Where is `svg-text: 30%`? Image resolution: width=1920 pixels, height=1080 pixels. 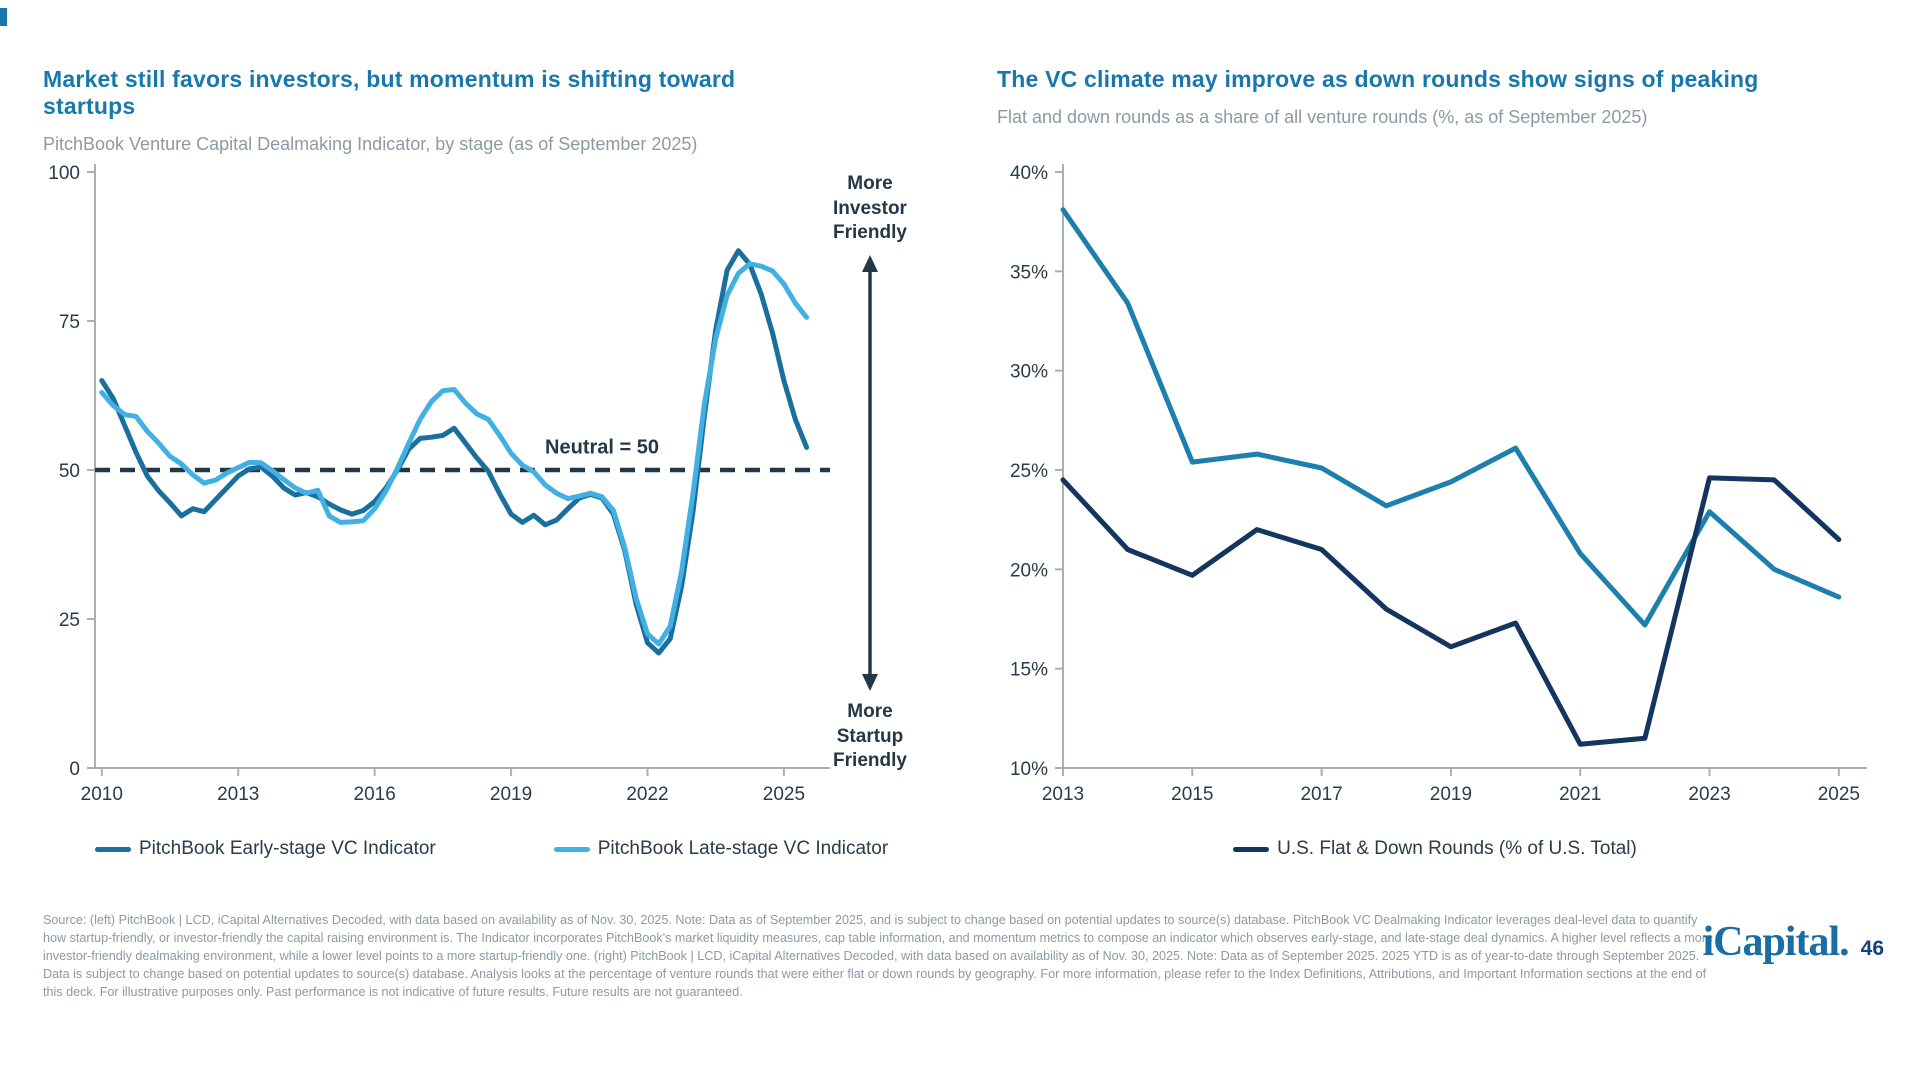
svg-text: 30% is located at coordinates (1029, 372).